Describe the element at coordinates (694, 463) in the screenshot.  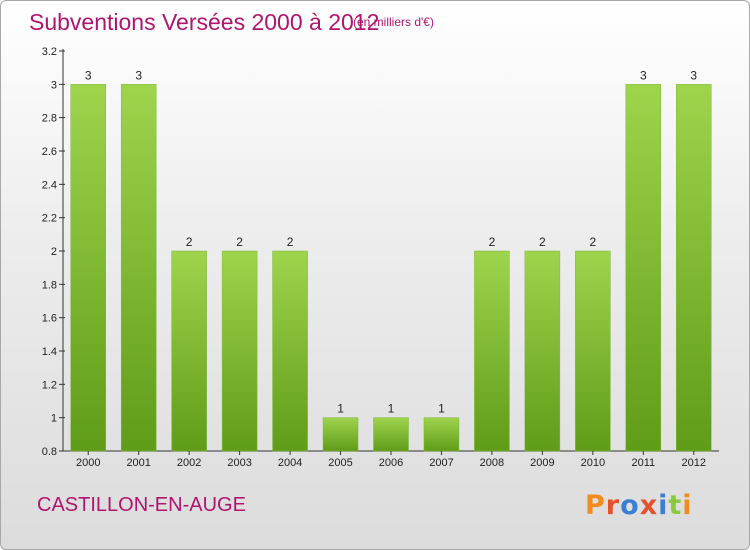
I see `x-tick-label: 2012` at that location.